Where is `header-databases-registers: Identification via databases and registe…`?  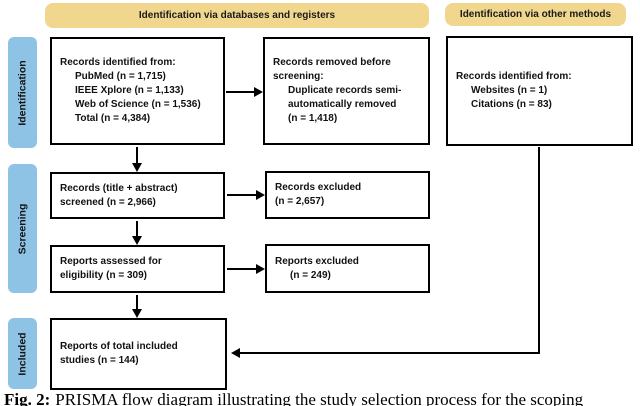 header-databases-registers: Identification via databases and registe… is located at coordinates (237, 15).